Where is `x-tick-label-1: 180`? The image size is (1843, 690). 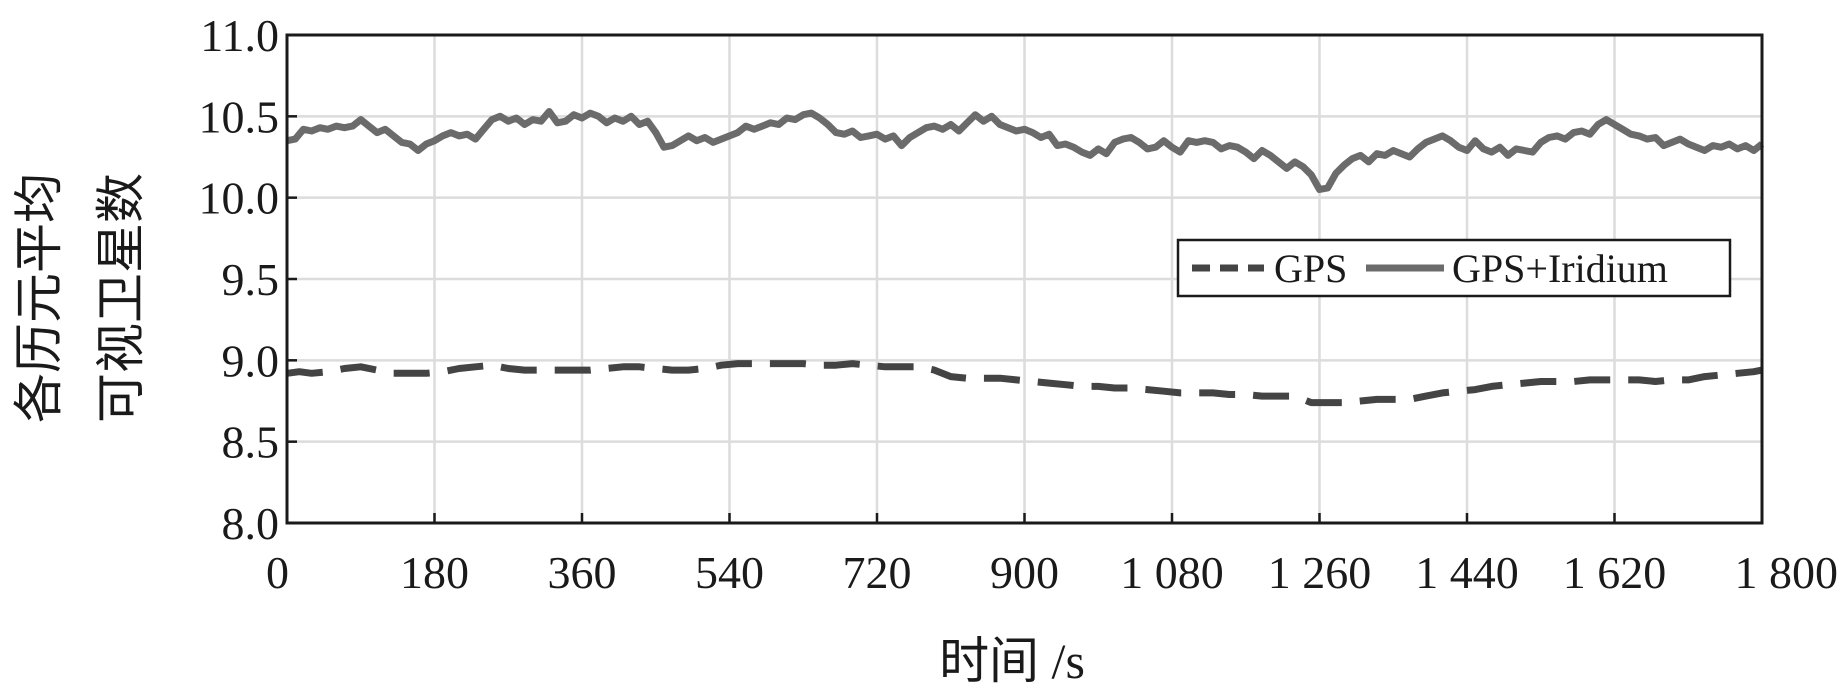
x-tick-label-1: 180 is located at coordinates (434, 572).